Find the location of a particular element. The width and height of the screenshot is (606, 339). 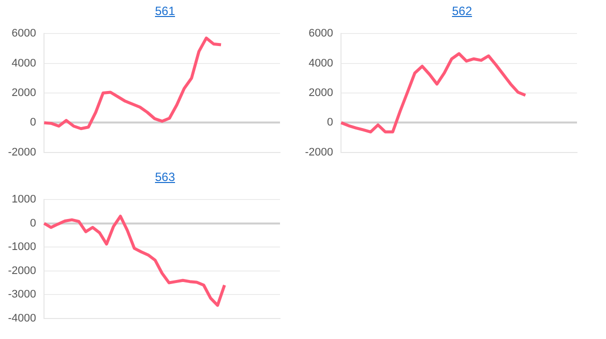

y-tick-label: -3000 is located at coordinates (22, 294).